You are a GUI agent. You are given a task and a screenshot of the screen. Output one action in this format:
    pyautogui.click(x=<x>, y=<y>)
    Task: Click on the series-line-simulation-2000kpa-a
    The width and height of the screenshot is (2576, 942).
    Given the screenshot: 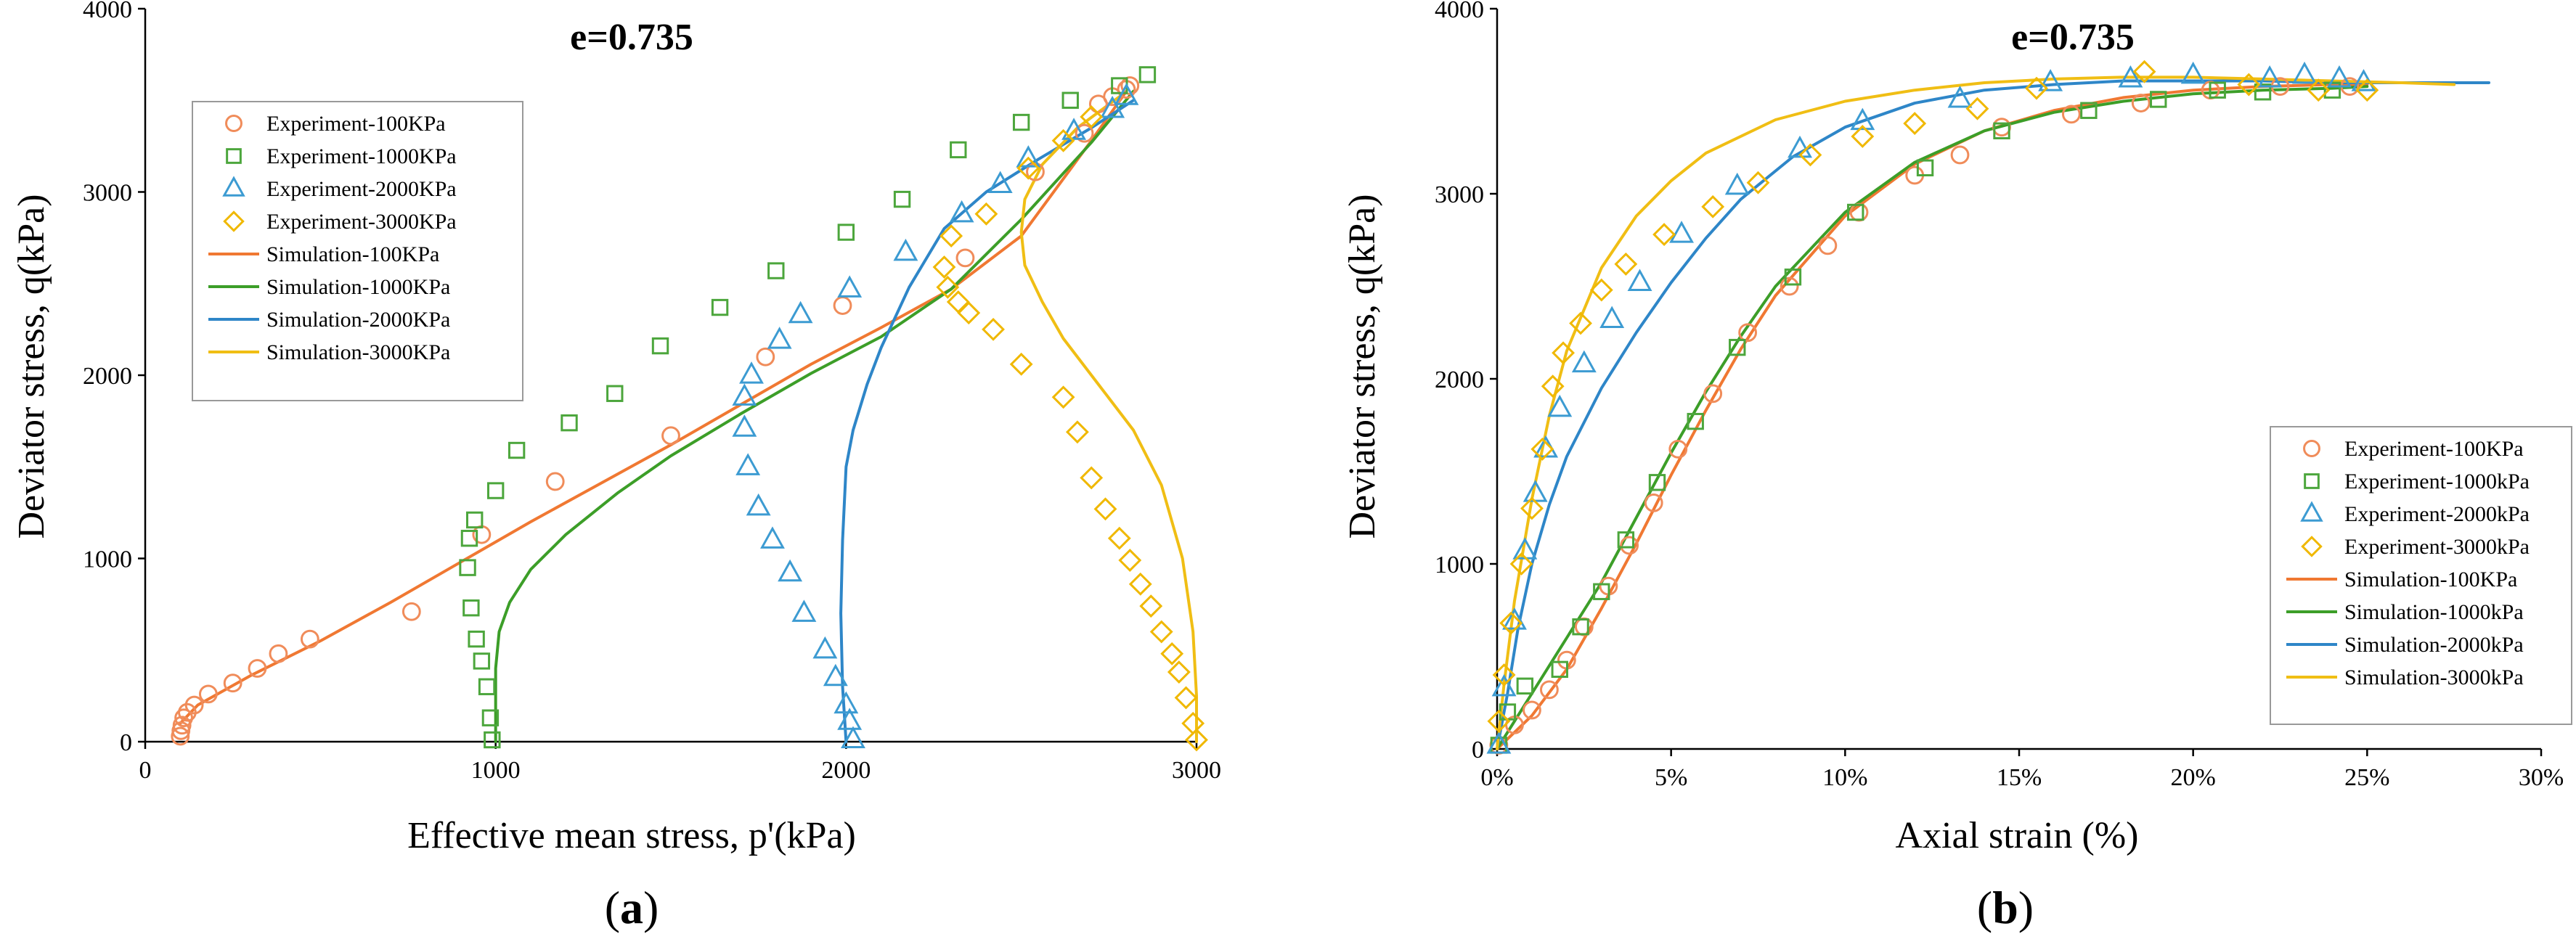 What is the action you would take?
    pyautogui.click(x=987, y=421)
    